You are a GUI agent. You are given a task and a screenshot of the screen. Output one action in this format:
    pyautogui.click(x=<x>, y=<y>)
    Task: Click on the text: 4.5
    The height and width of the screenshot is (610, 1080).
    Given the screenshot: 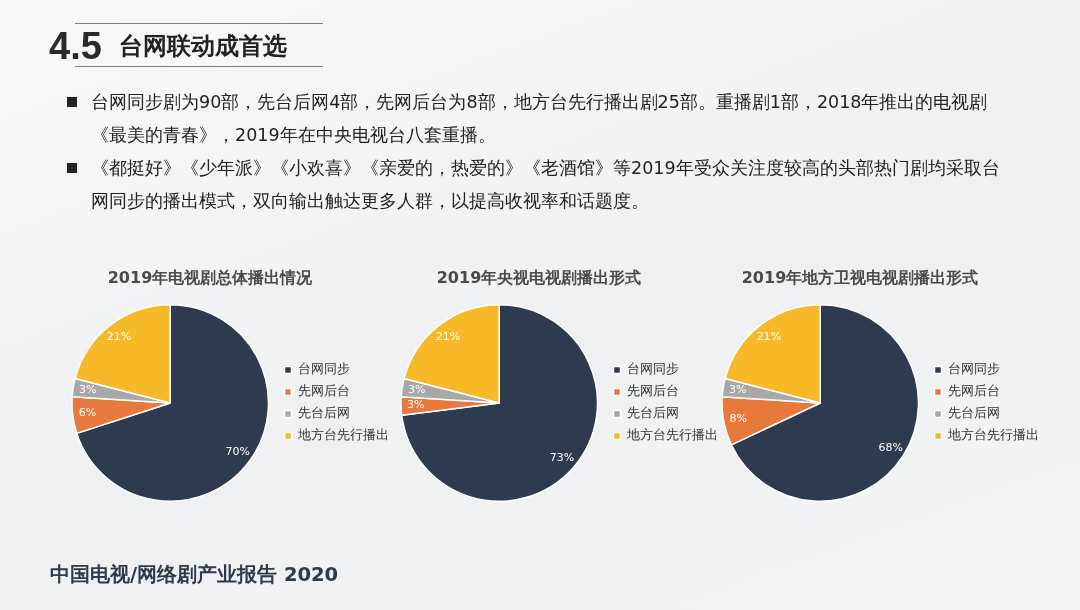 What is the action you would take?
    pyautogui.click(x=75, y=46)
    